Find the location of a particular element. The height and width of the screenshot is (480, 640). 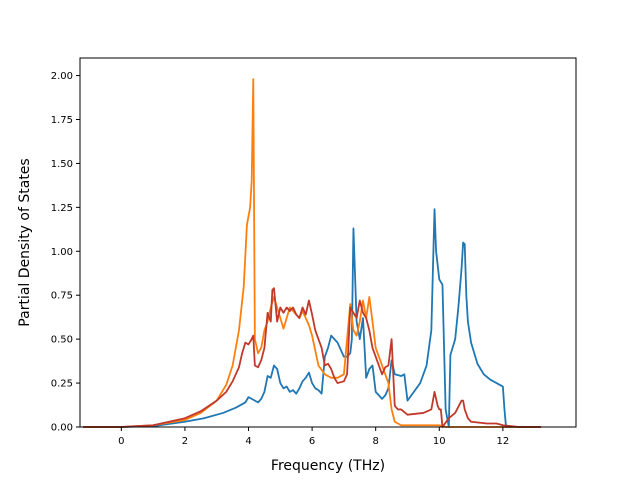

x-tick-label: 8 is located at coordinates (376, 441).